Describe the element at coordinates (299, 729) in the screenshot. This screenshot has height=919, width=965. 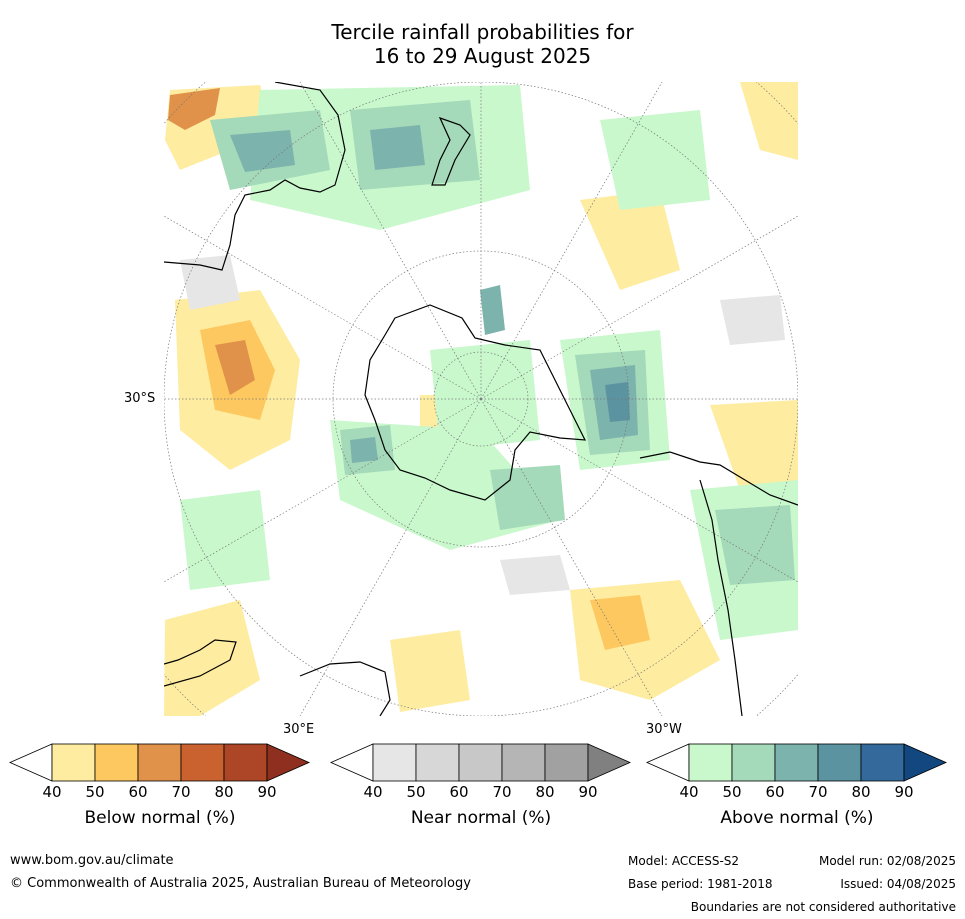
I see `longitude-label-east: 30°E` at that location.